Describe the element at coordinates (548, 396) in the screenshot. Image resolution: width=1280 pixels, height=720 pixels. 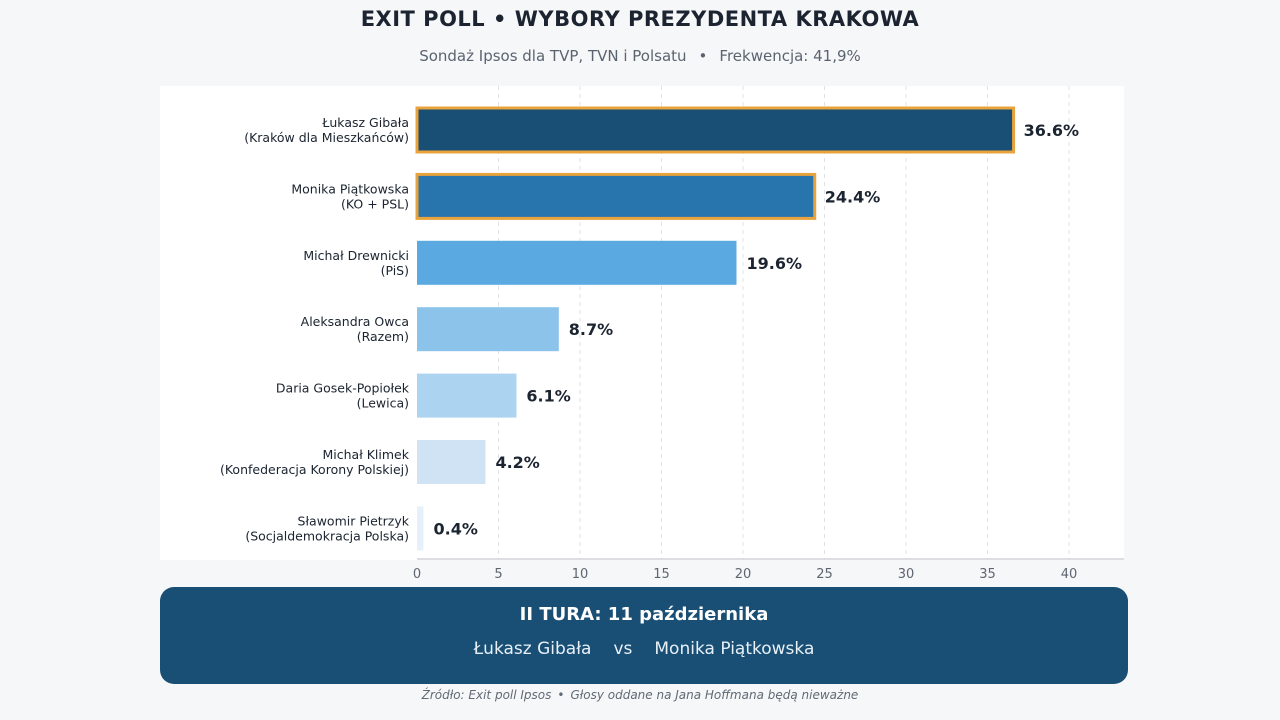
I see `bar-value-label: 6.1%` at that location.